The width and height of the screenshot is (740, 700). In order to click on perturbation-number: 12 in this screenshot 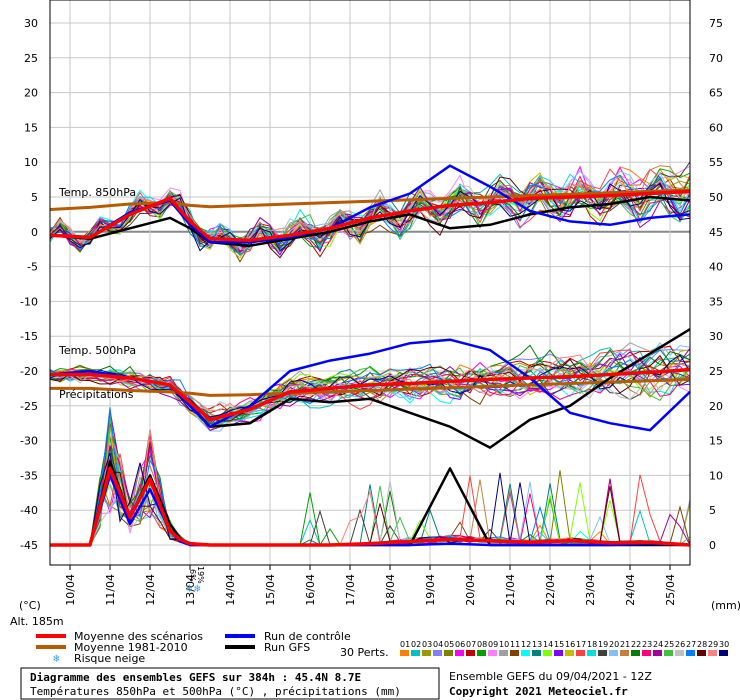, I will do `click(526, 644)`.